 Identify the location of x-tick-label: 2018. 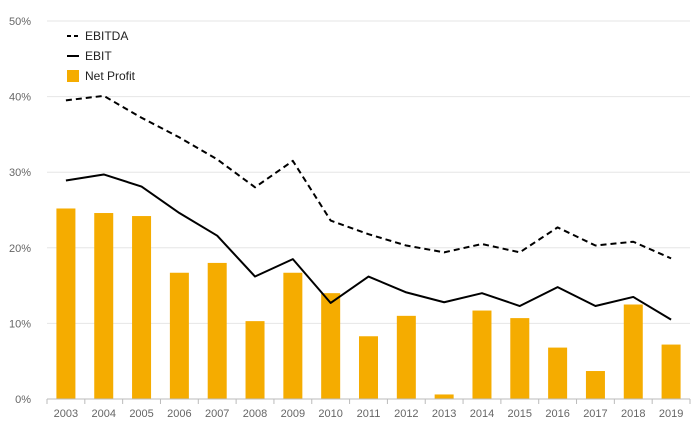
(633, 414).